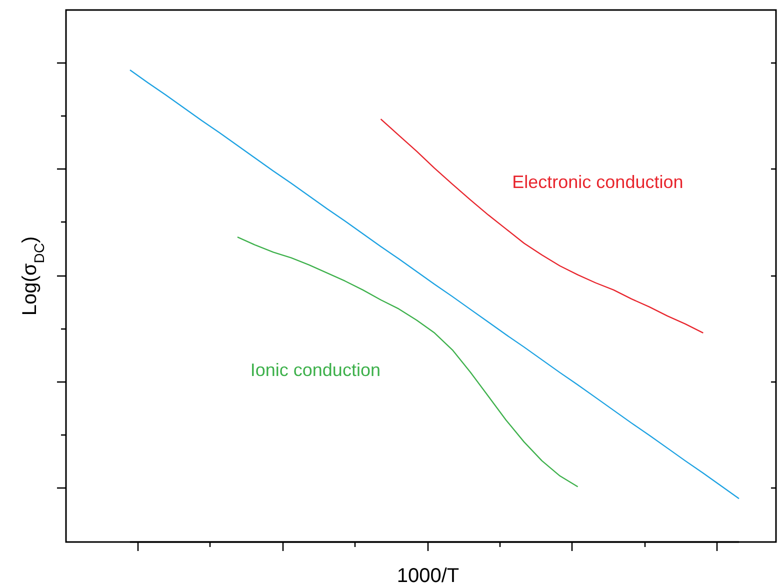 This screenshot has width=778, height=586. Describe the element at coordinates (428, 575) in the screenshot. I see `x-axis-title: 1000/T` at that location.